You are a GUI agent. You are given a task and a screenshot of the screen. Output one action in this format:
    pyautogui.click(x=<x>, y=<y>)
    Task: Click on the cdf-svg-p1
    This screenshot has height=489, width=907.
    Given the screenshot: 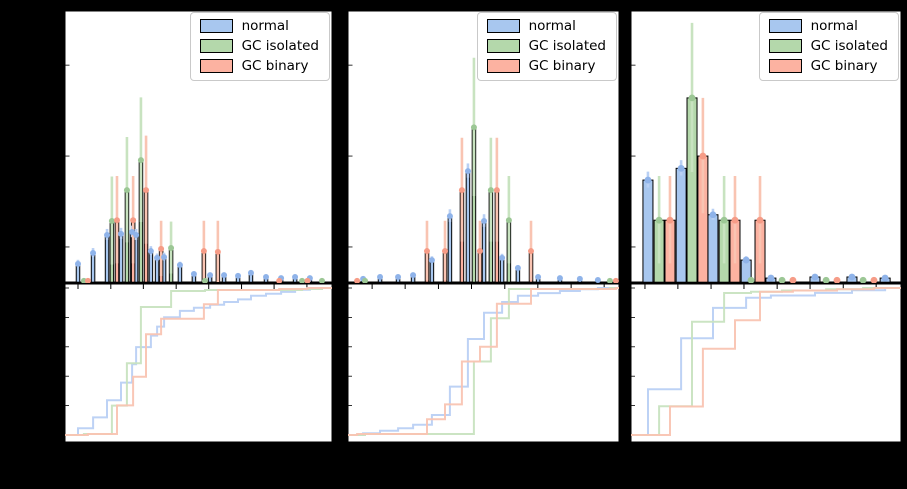 What is the action you would take?
    pyautogui.click(x=198, y=363)
    